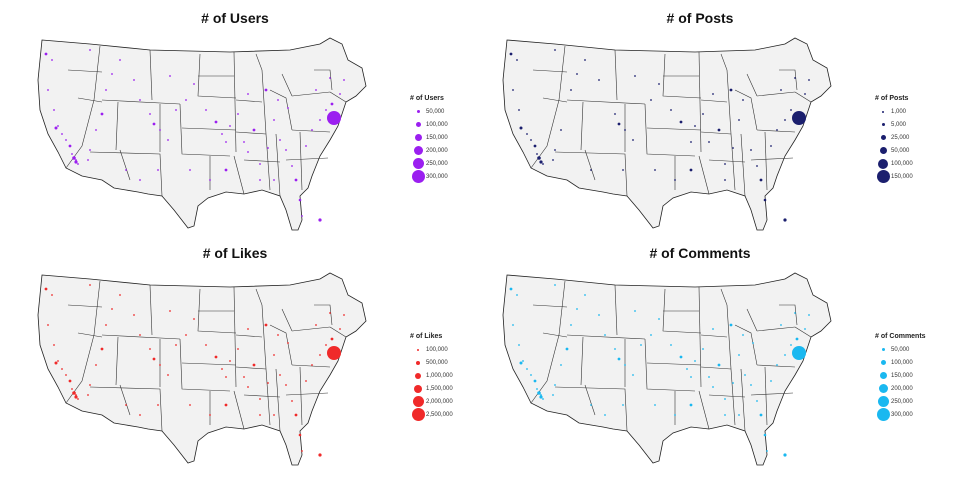 The image size is (959, 484). I want to click on posts-legend-item: 100,000, so click(910, 163).